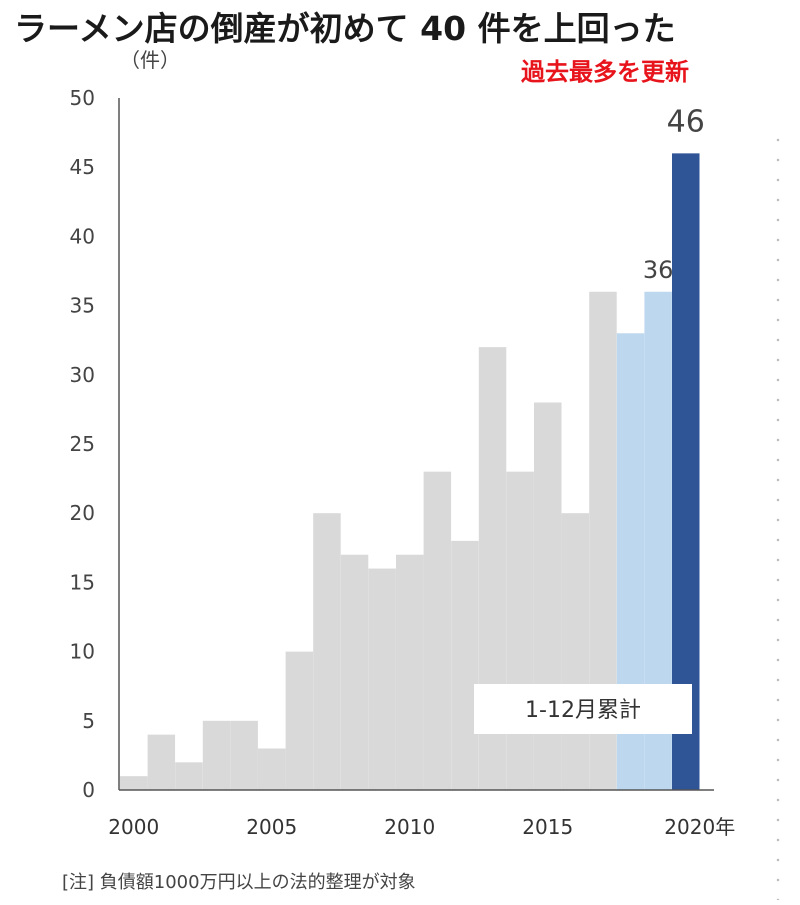 This screenshot has height=905, width=800. What do you see at coordinates (327, 651) in the screenshot?
I see `bar-2007` at bounding box center [327, 651].